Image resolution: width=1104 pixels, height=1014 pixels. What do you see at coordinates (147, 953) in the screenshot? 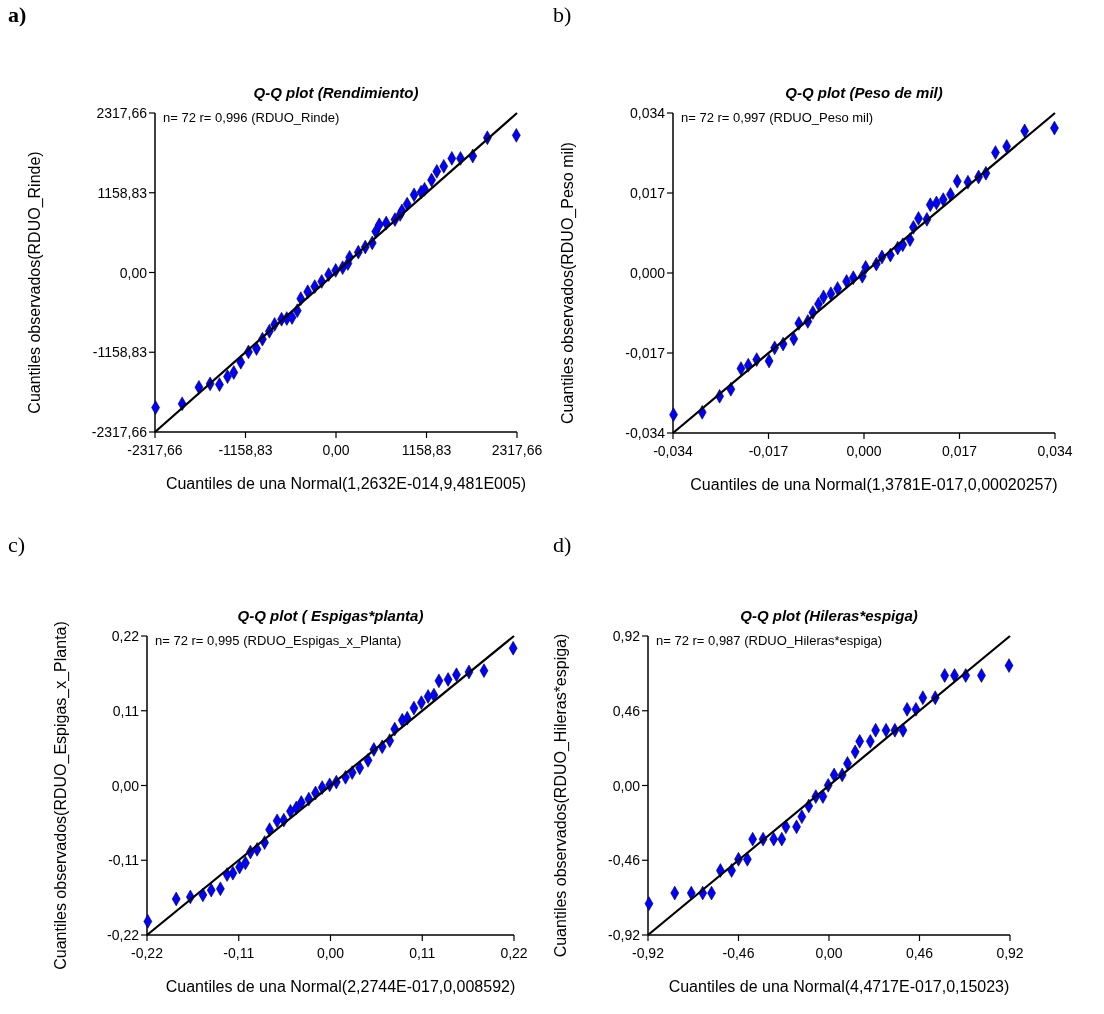
I see `x-tick-label: -0,22` at bounding box center [147, 953].